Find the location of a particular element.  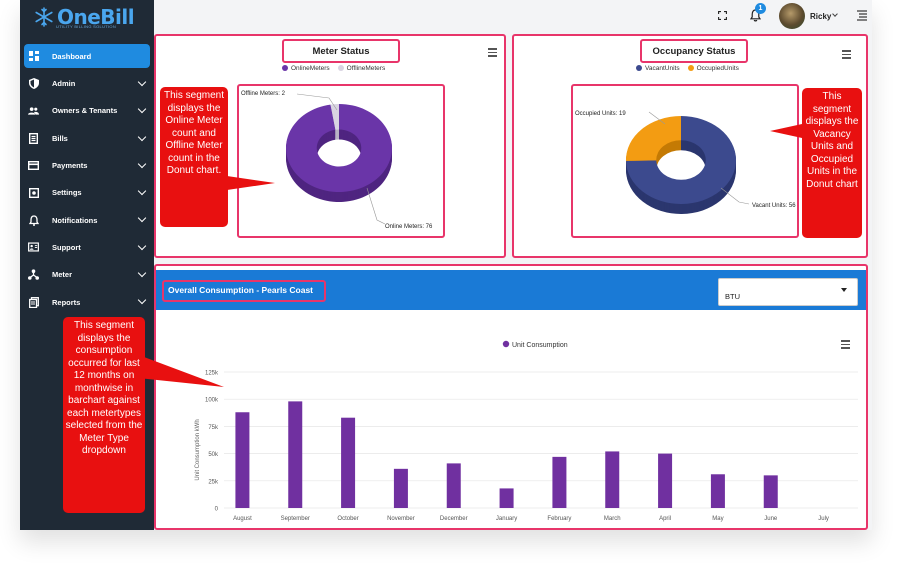

bar-february is located at coordinates (559, 482).